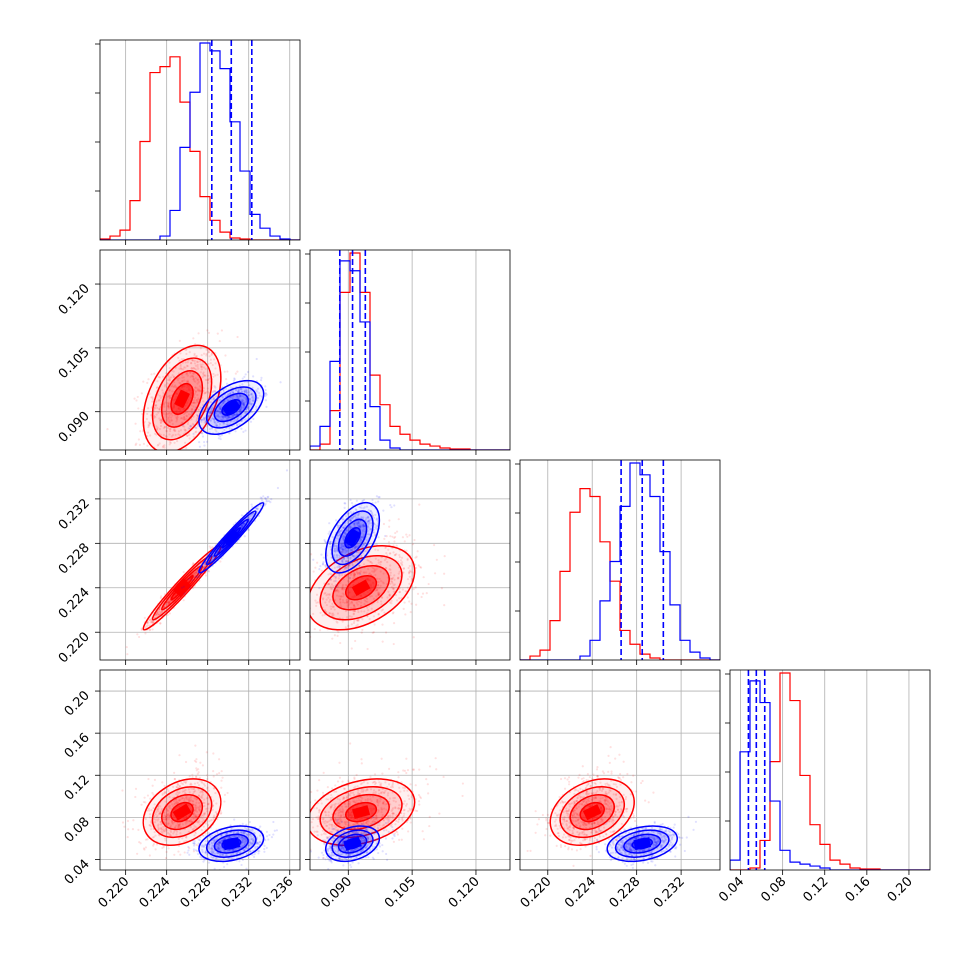 This screenshot has height=970, width=970. What do you see at coordinates (77, 745) in the screenshot?
I see `y-tick-label: 0.16` at bounding box center [77, 745].